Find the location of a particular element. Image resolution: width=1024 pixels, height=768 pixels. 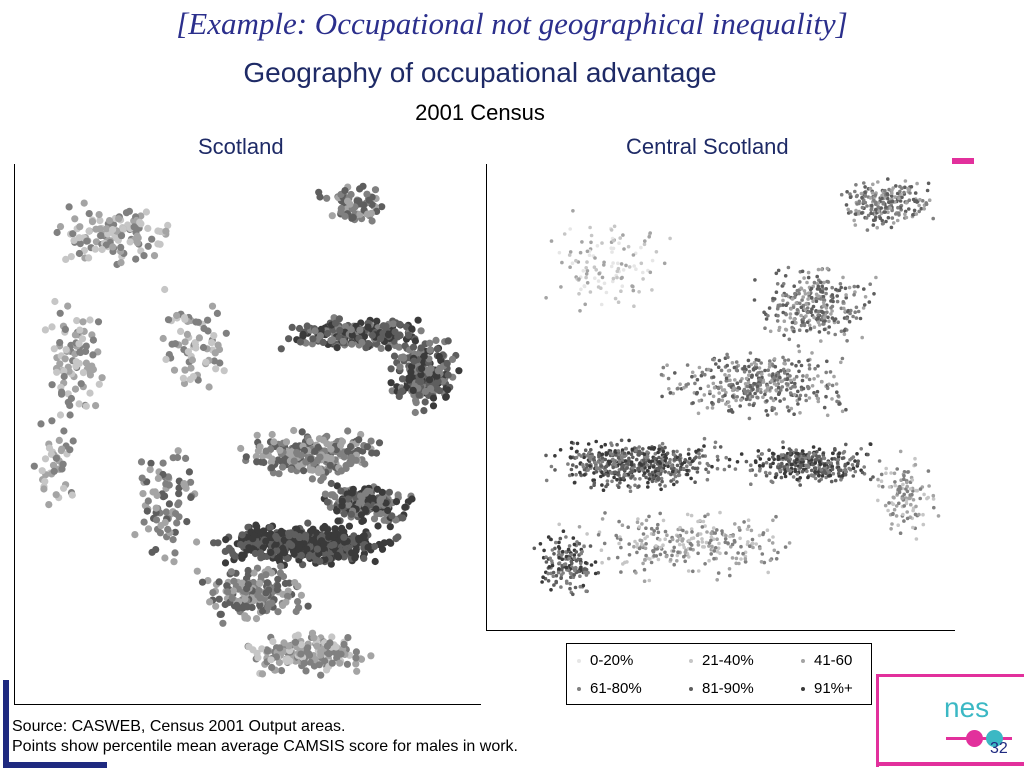

decor-bottom-right-line is located at coordinates (950, 764).